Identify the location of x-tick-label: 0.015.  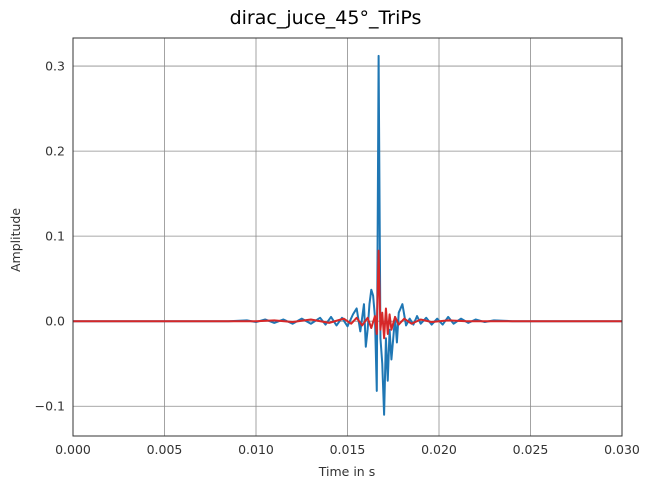
(348, 449).